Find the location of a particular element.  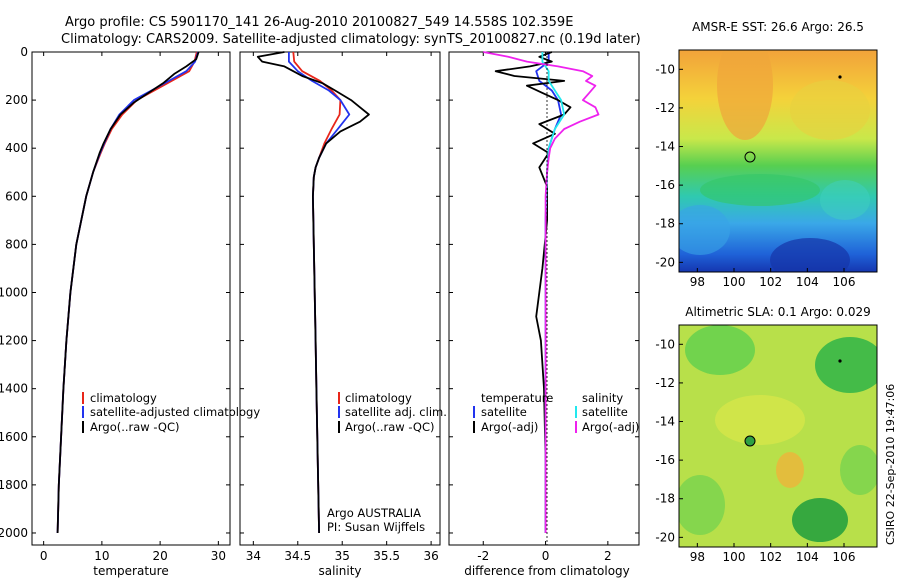

legend-label-satellite-salinity: satellite is located at coordinates (605, 412).